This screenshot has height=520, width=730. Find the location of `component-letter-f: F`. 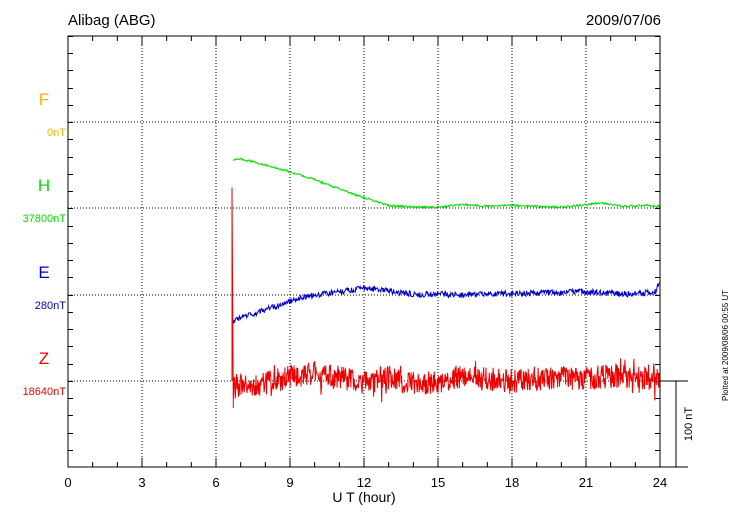

component-letter-f: F is located at coordinates (44, 99).